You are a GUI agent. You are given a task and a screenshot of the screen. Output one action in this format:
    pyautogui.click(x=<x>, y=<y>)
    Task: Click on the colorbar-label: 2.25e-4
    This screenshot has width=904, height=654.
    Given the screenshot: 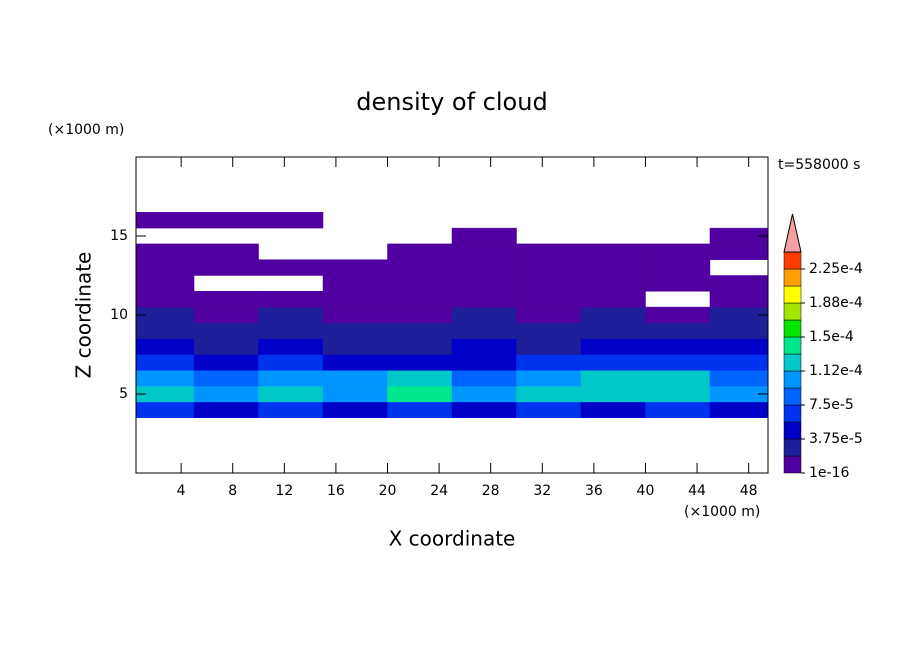 What is the action you would take?
    pyautogui.click(x=836, y=269)
    